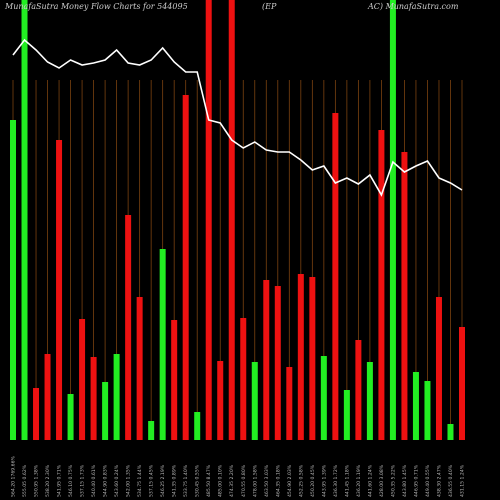  Describe the element at coordinates (94, 480) in the screenshot. I see `x-tick-label: 540.40 0.61%` at that location.